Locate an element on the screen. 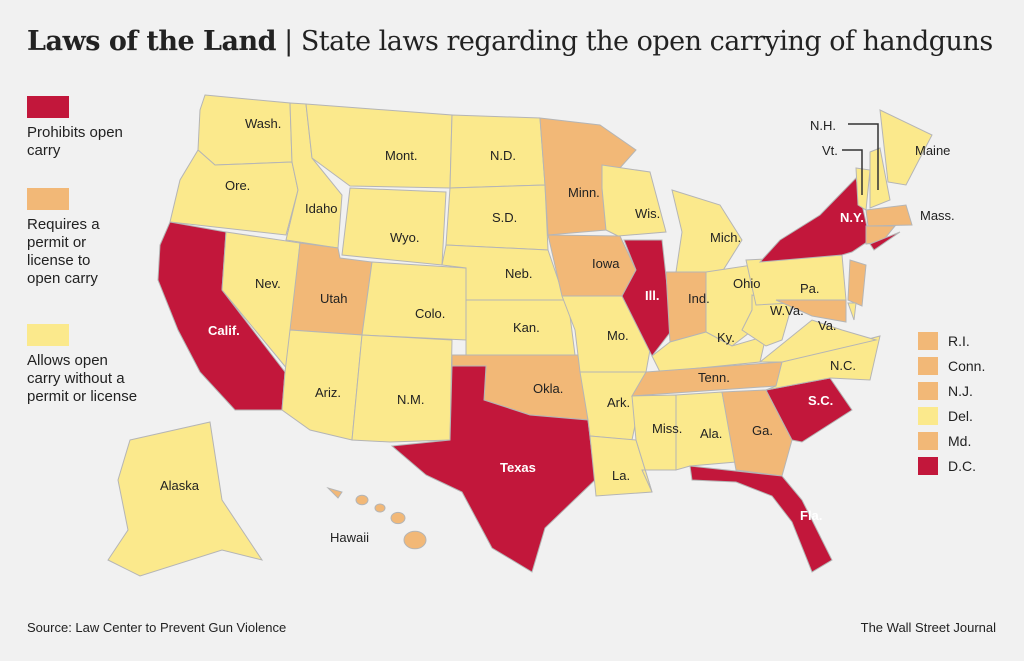  state-label-nc: N.C. is located at coordinates (843, 365).